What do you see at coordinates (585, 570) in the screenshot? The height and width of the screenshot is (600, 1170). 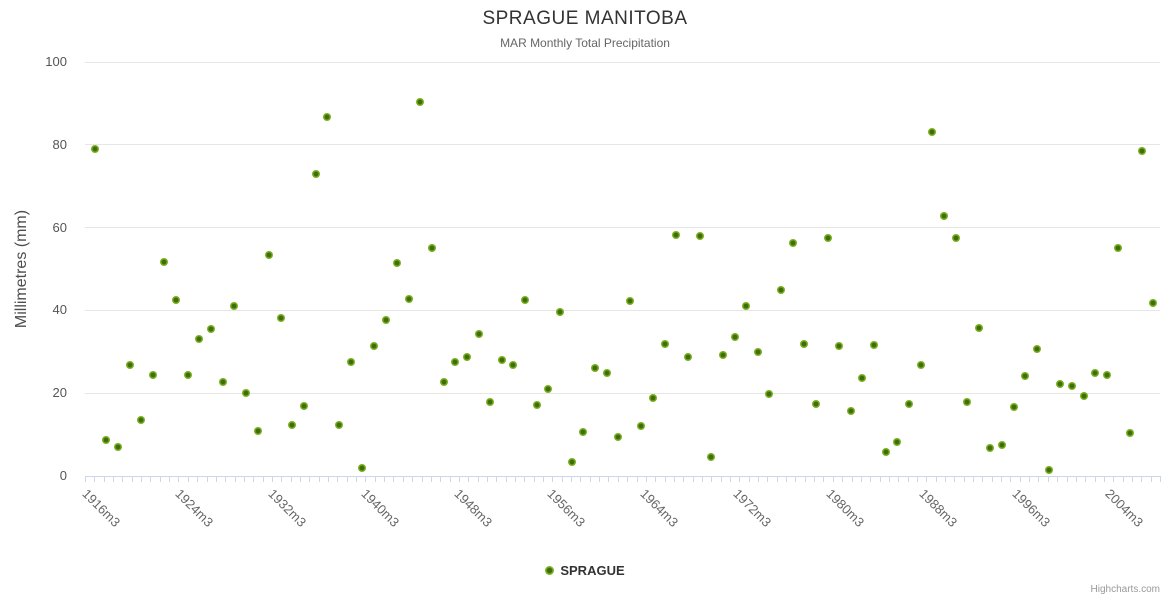 I see `legend-item-sprague: SPRAGUE` at bounding box center [585, 570].